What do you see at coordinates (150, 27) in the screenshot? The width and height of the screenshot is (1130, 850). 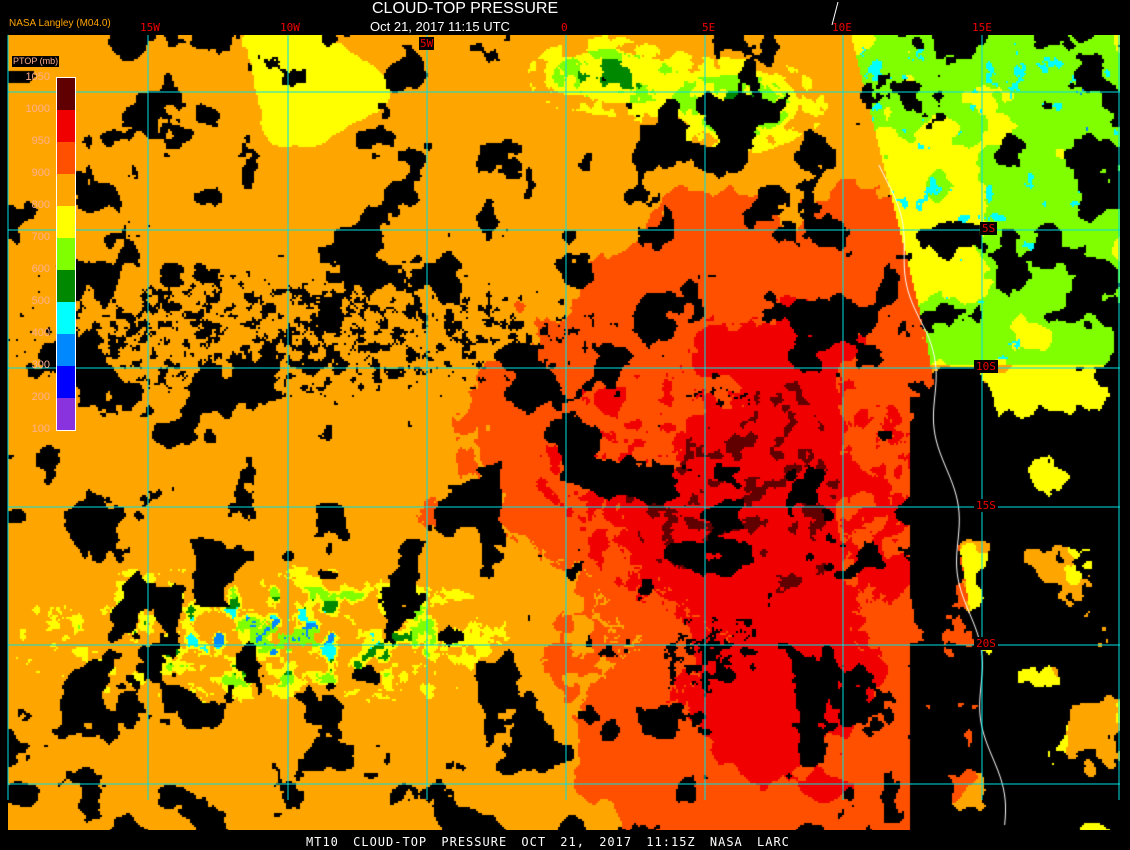 I see `lon-label-15w: 15W` at bounding box center [150, 27].